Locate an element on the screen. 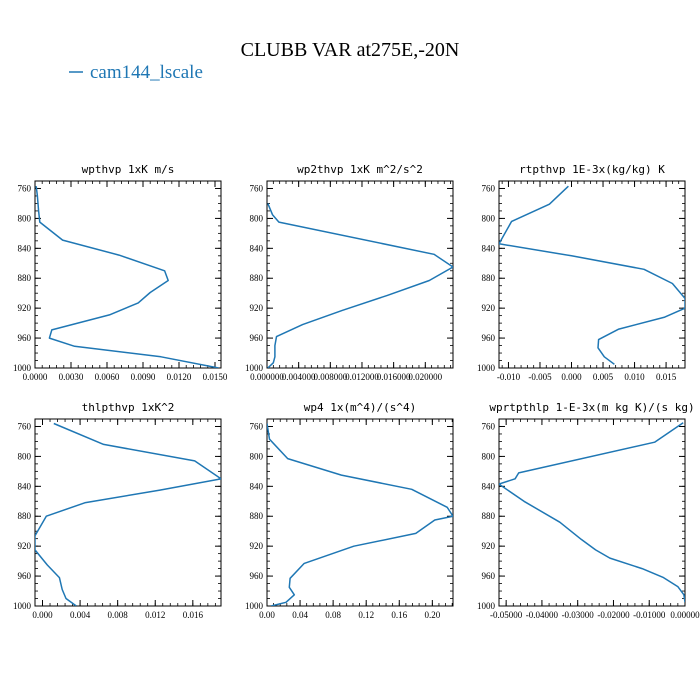  x-tick-label: -0.05000 is located at coordinates (506, 615).